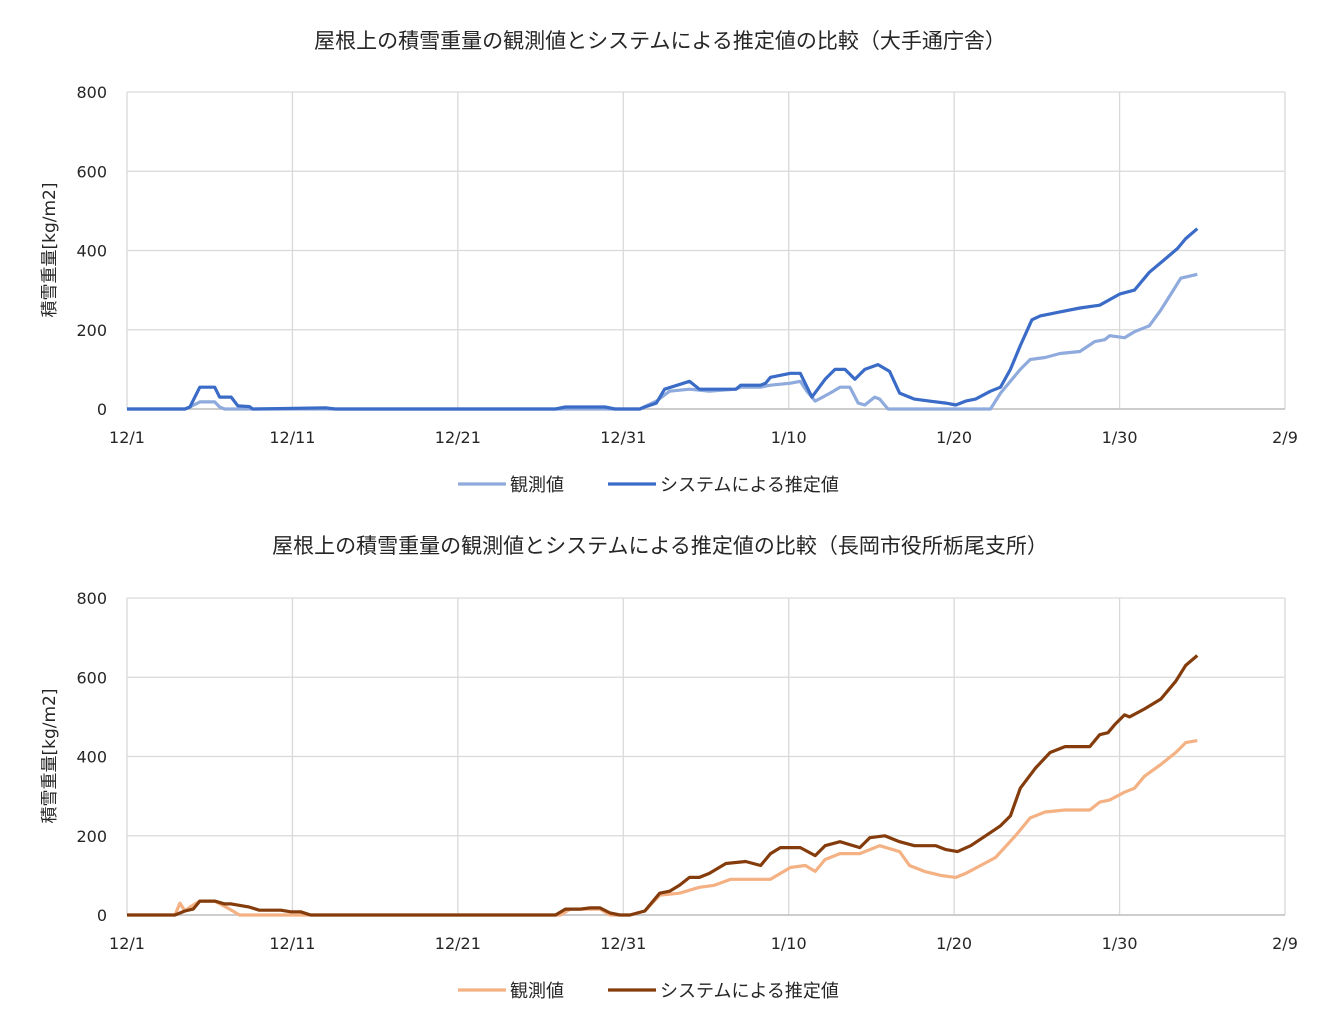  What do you see at coordinates (660, 546) in the screenshot?
I see `chart-title: 屋根上の積雪重量の観測値とシステムによる推定値の比較（長岡市役所栃尾支所）` at bounding box center [660, 546].